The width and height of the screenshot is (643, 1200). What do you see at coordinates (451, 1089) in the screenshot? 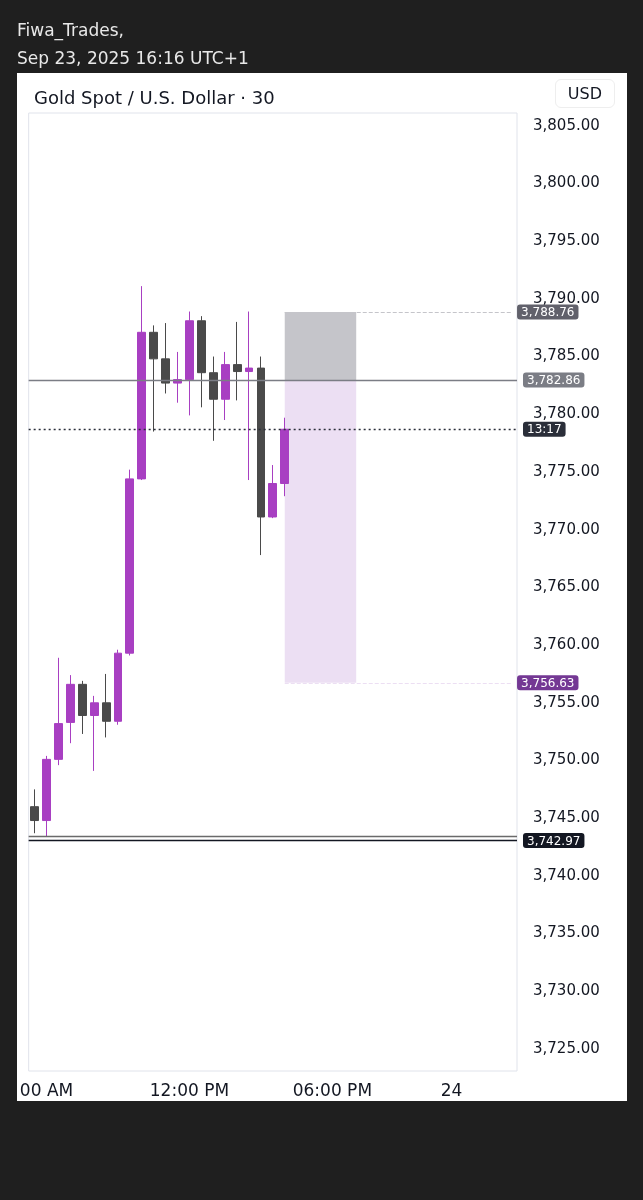
I see `x-tick-label: 24` at bounding box center [451, 1089].